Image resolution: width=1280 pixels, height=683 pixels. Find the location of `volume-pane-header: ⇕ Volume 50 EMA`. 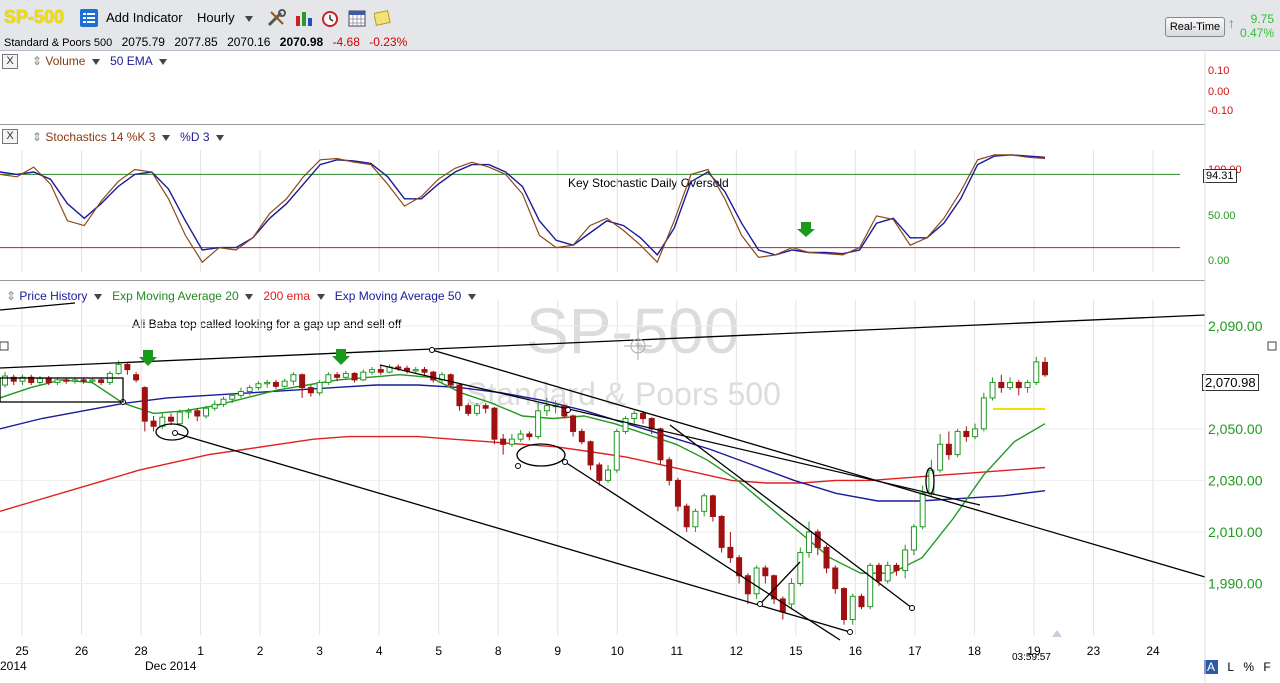

volume-pane-header: ⇕ Volume 50 EMA is located at coordinates (99, 61).